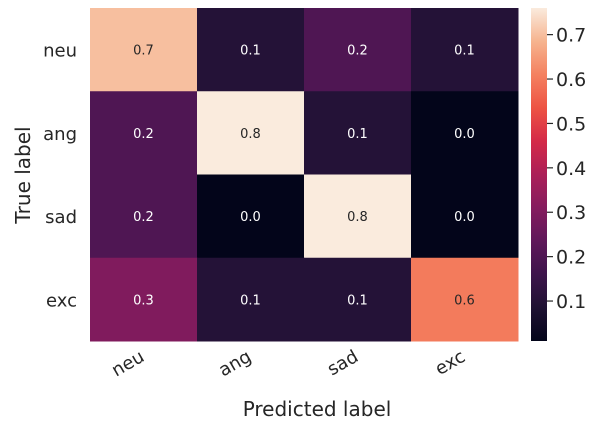 The height and width of the screenshot is (424, 595). What do you see at coordinates (143, 300) in the screenshot?
I see `cell-value-label: 0.3` at bounding box center [143, 300].